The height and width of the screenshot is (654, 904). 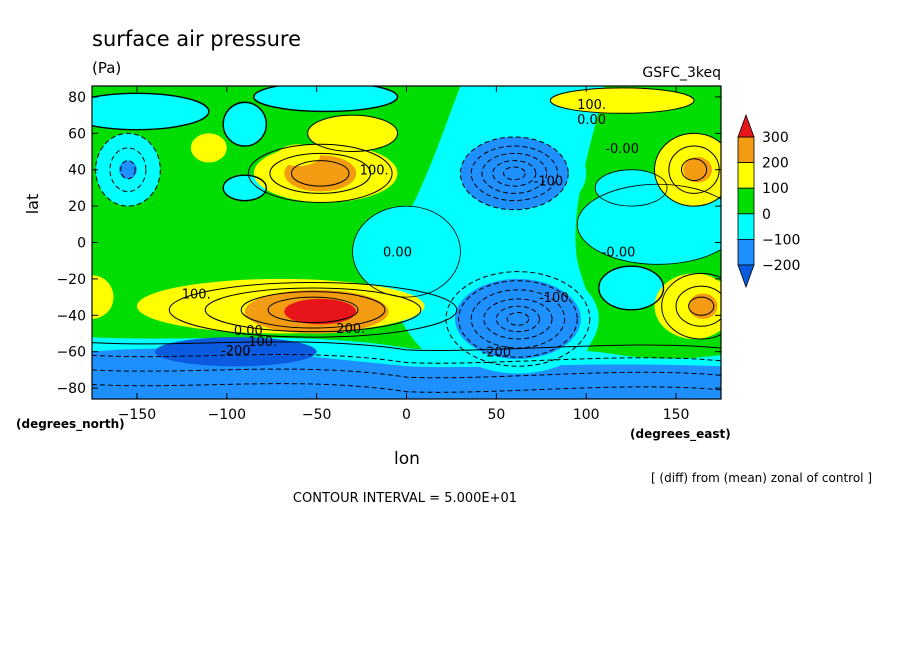 I want to click on contour-label: 200., so click(x=350, y=329).